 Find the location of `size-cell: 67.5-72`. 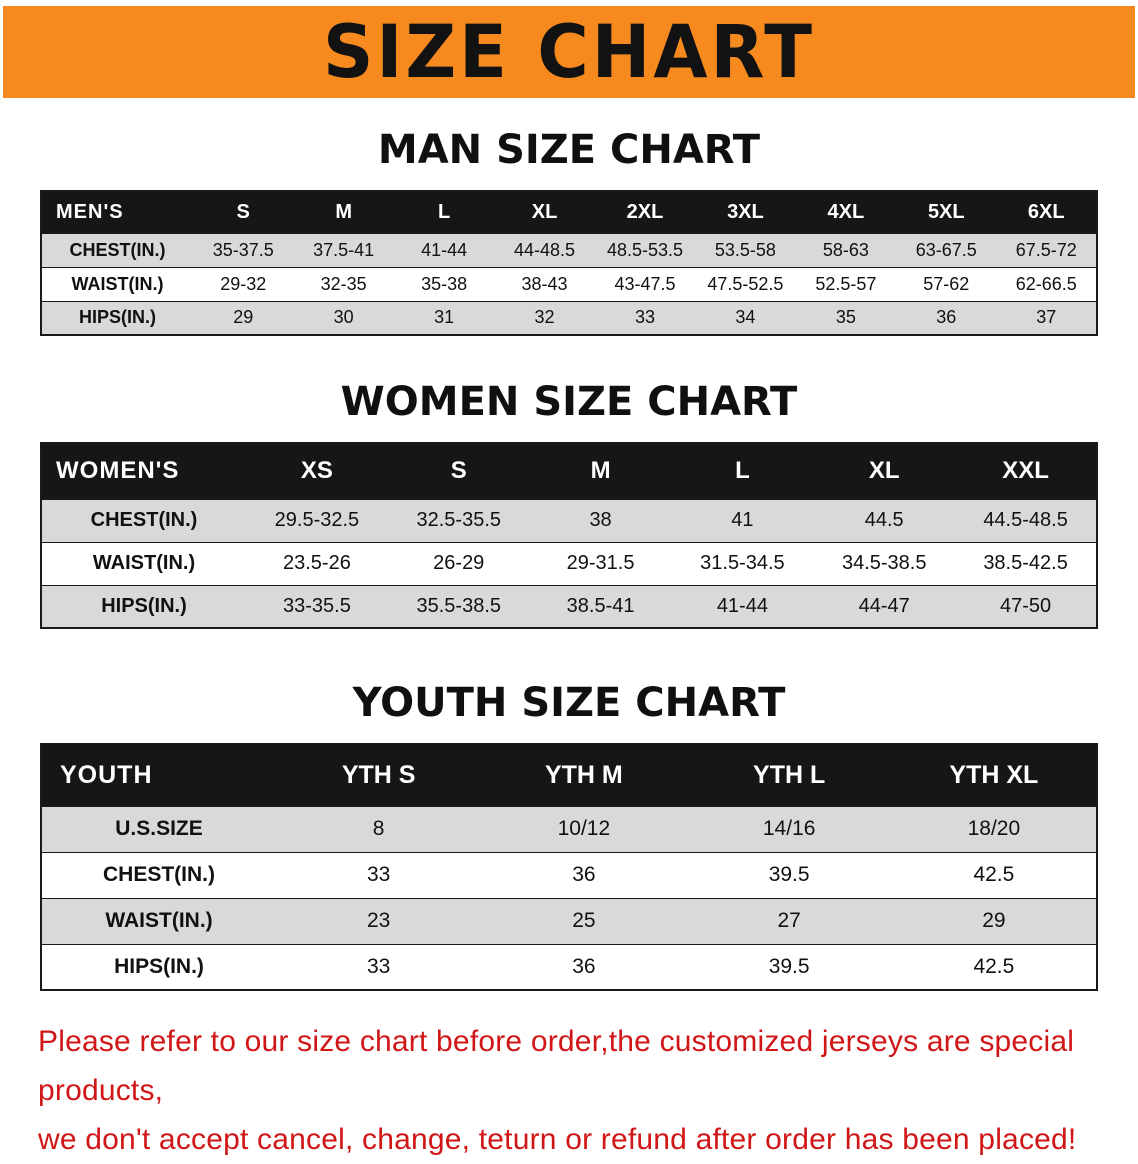

size-cell: 67.5-72 is located at coordinates (1046, 250).